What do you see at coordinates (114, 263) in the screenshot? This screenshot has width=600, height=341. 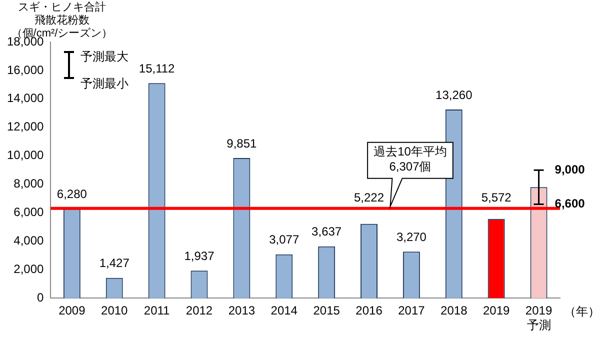 I see `data-label: 1,427` at bounding box center [114, 263].